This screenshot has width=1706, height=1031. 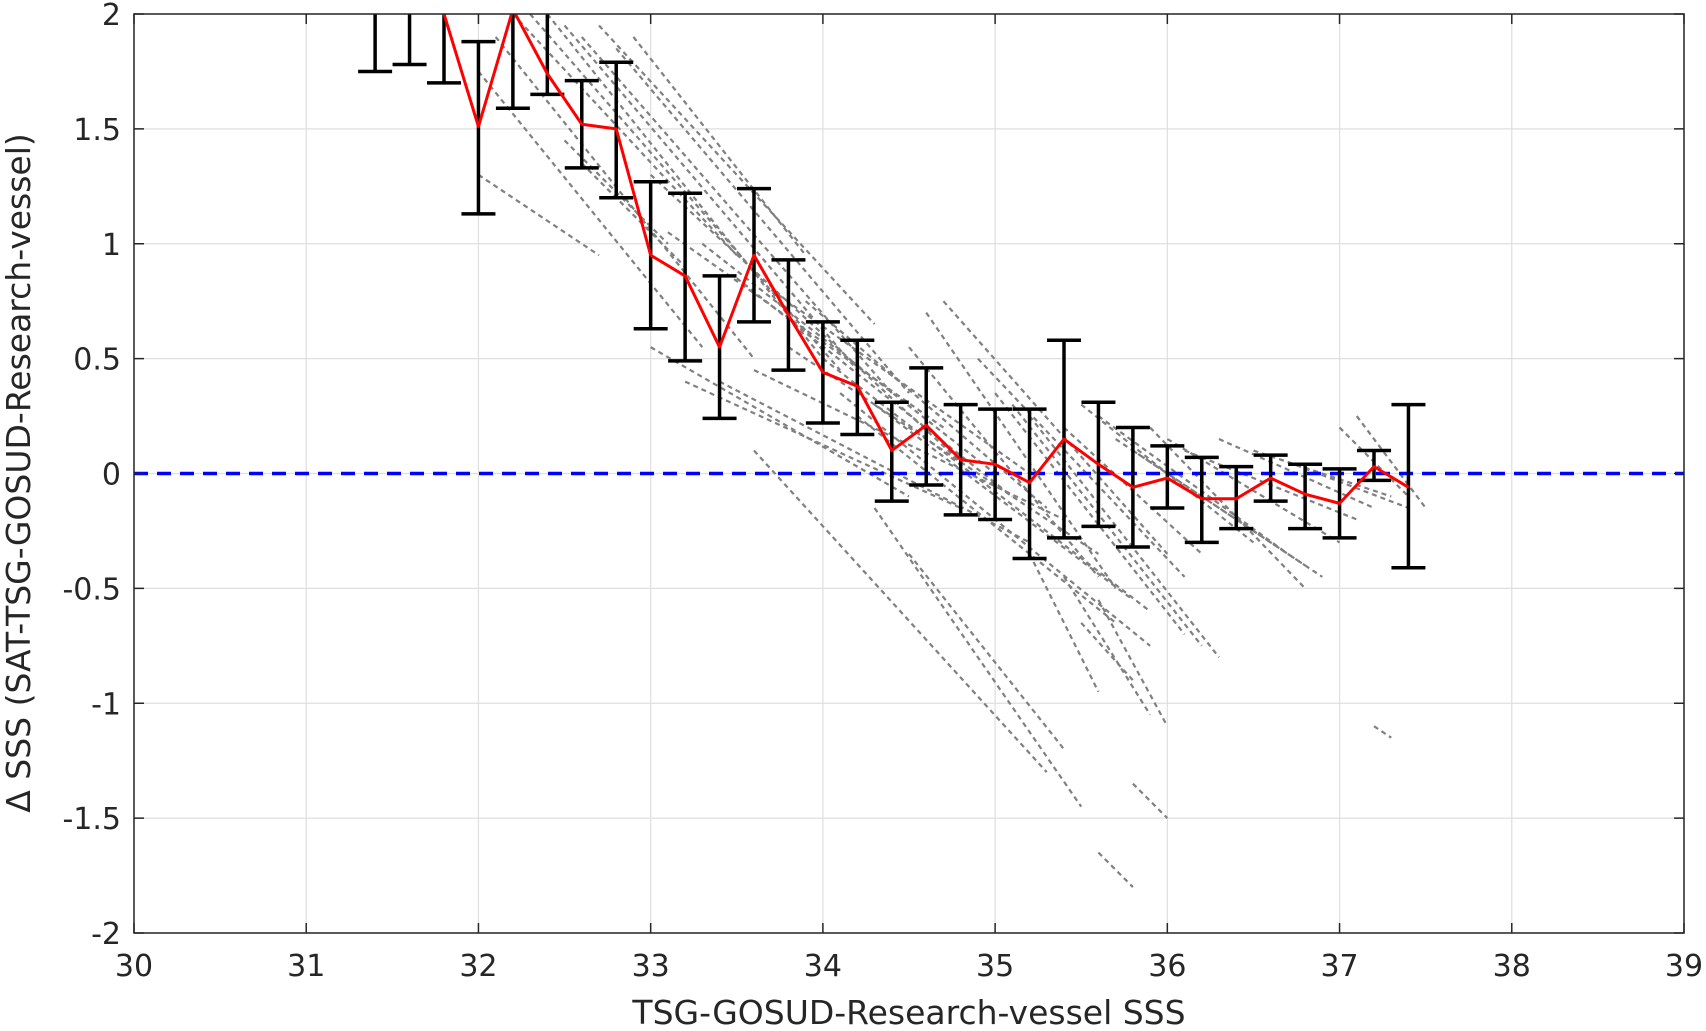 I want to click on x-tick-label: 34, so click(x=823, y=966).